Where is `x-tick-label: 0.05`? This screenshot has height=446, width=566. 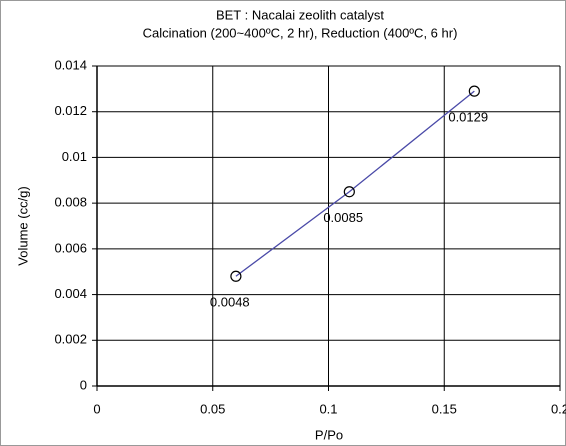 x-tick-label: 0.05 is located at coordinates (212, 408).